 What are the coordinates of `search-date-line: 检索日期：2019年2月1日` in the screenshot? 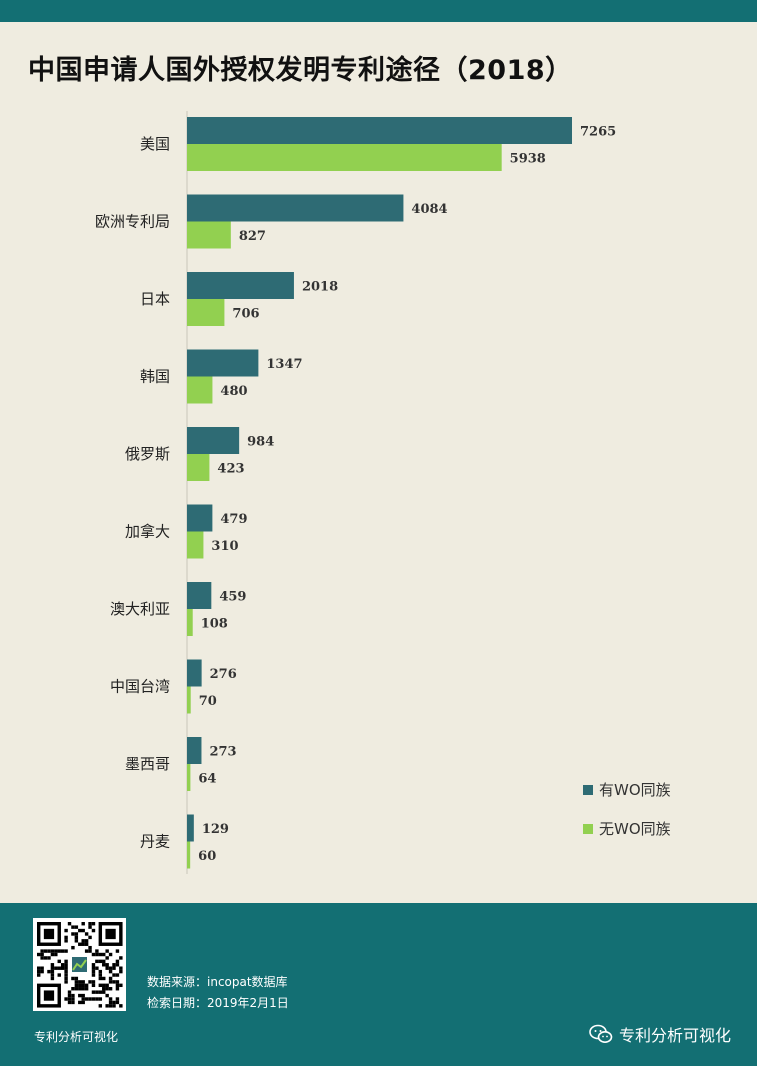 It's located at (218, 1003).